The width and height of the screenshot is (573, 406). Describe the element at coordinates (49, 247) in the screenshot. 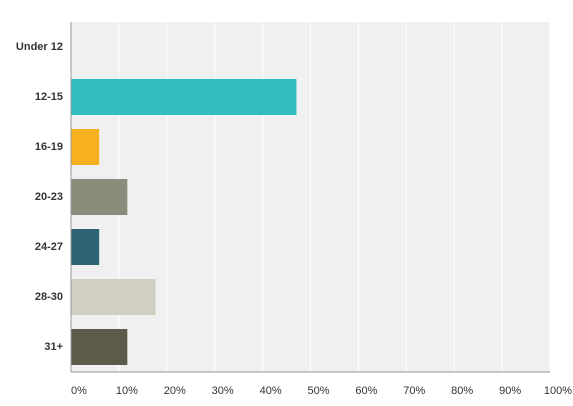

I see `y-tick-label: 24-27` at that location.